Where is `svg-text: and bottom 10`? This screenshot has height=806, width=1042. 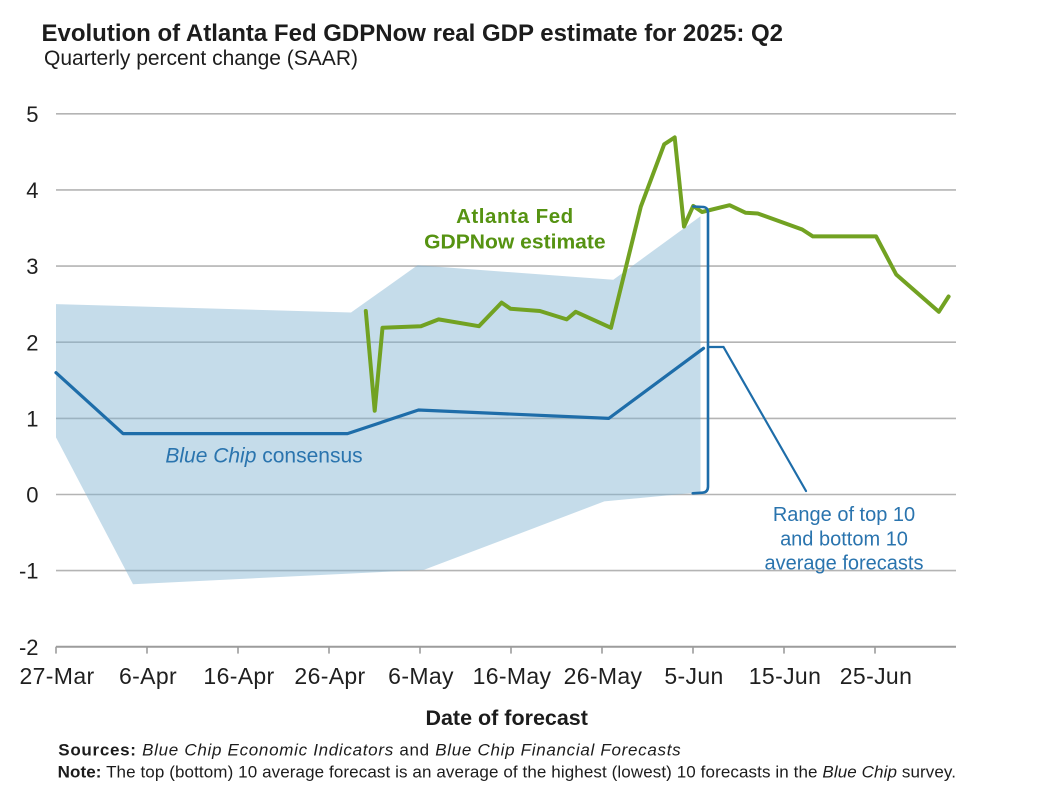
svg-text: and bottom 10 is located at coordinates (844, 540).